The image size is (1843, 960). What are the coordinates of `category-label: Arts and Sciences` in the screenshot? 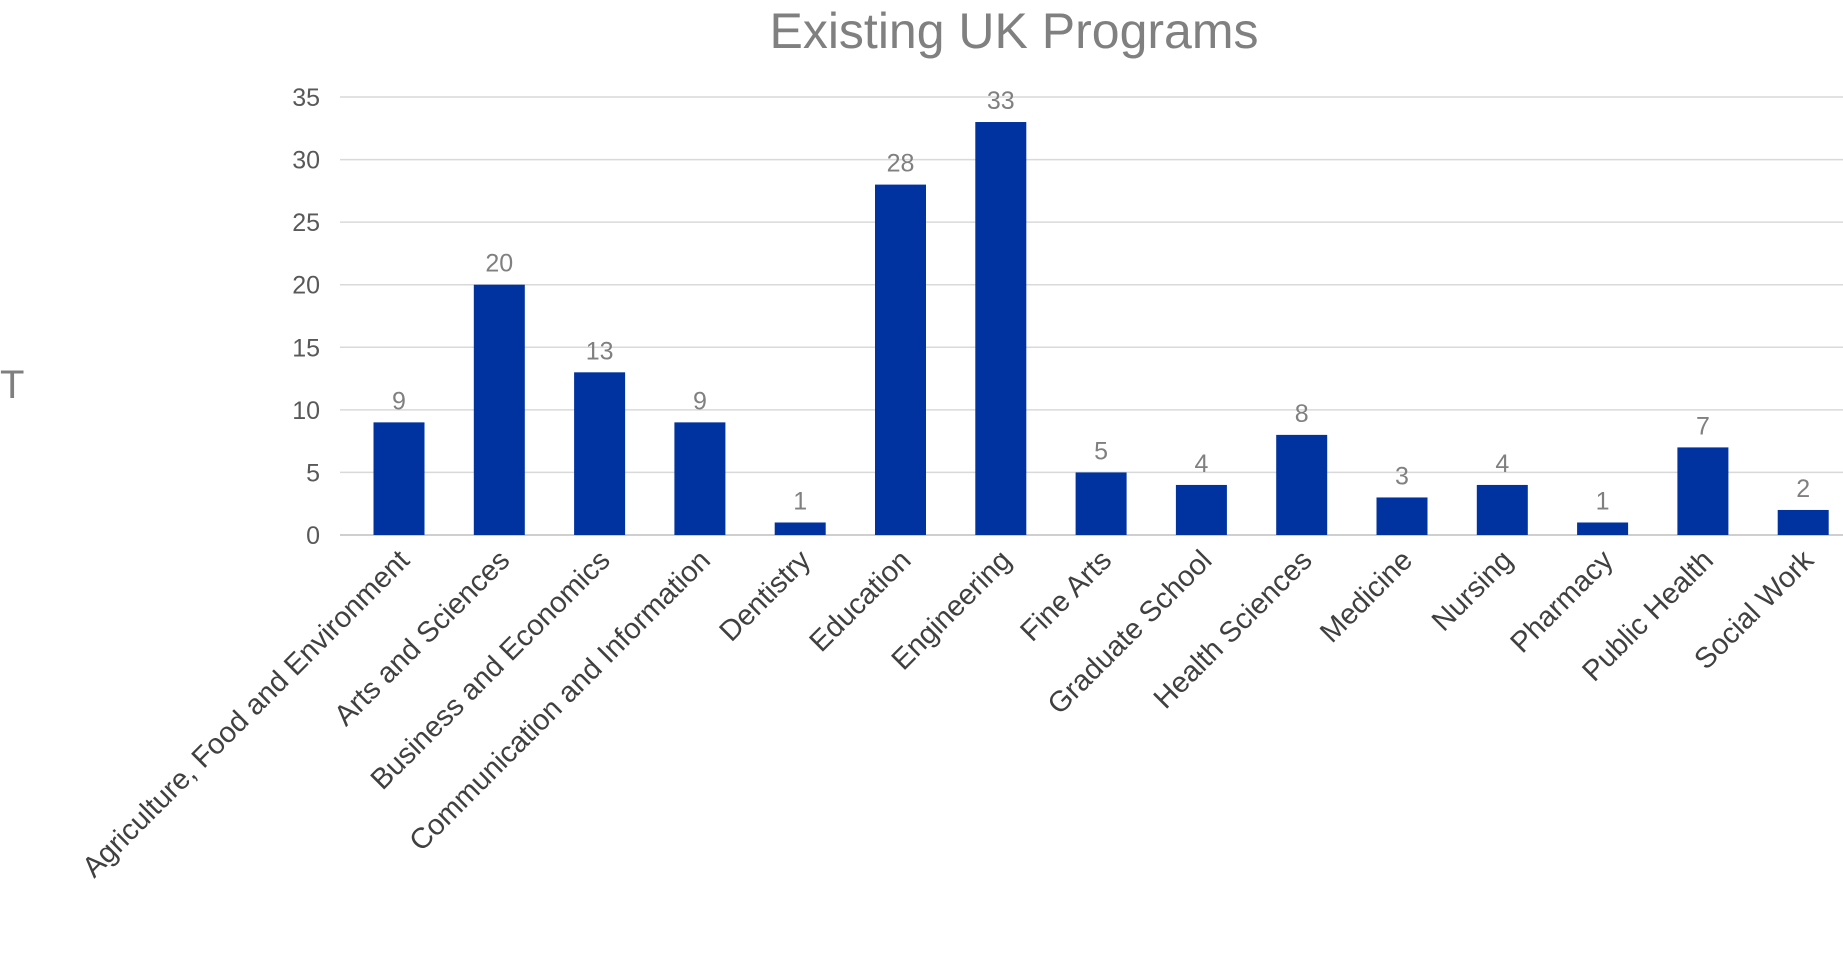 It's located at (422, 638).